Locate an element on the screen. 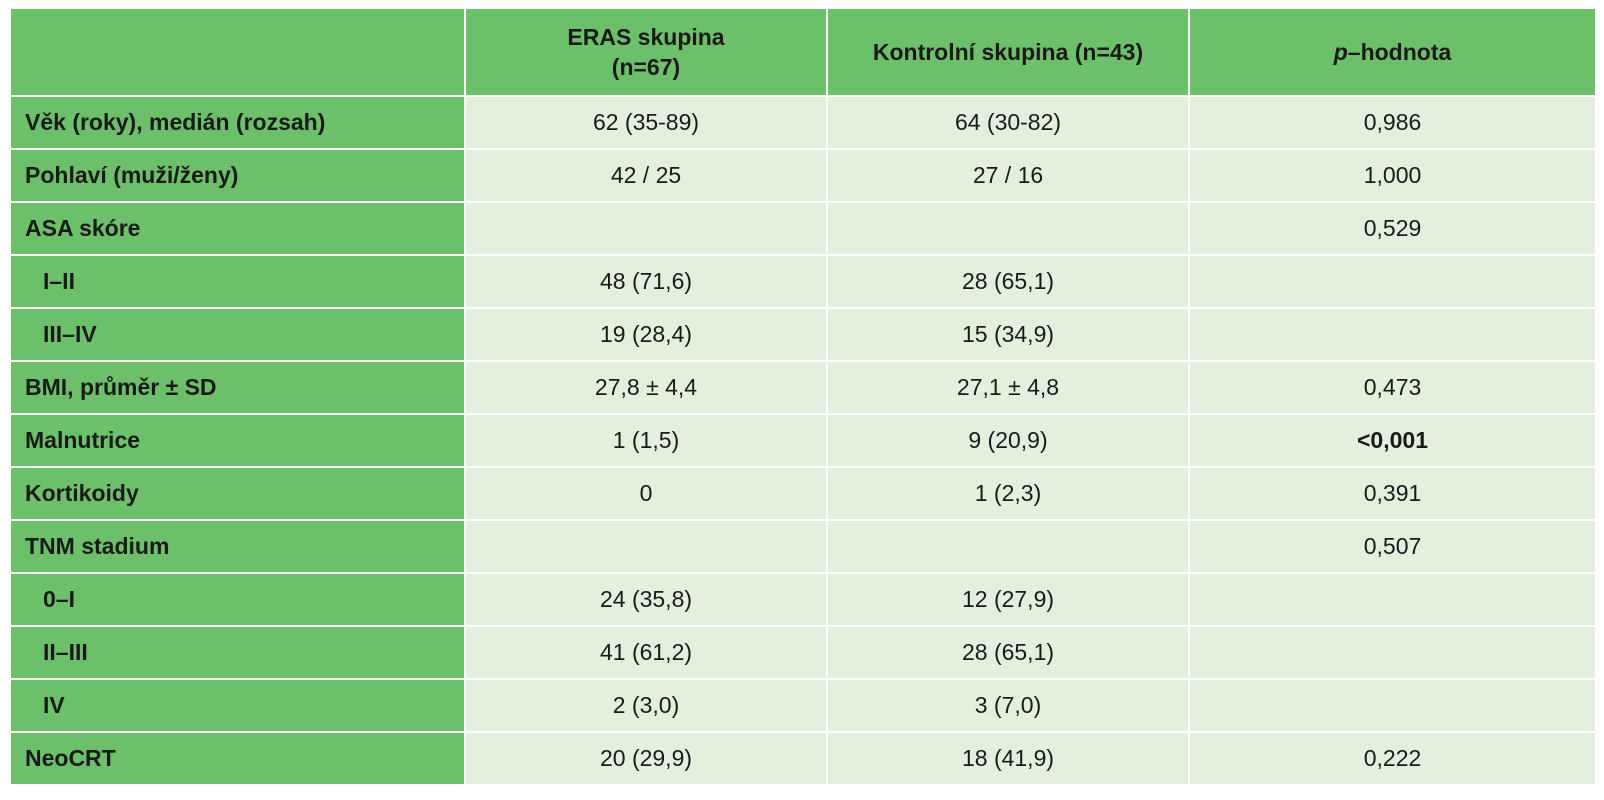 This screenshot has width=1604, height=800. control-value: 3 (7,0) is located at coordinates (1008, 705).